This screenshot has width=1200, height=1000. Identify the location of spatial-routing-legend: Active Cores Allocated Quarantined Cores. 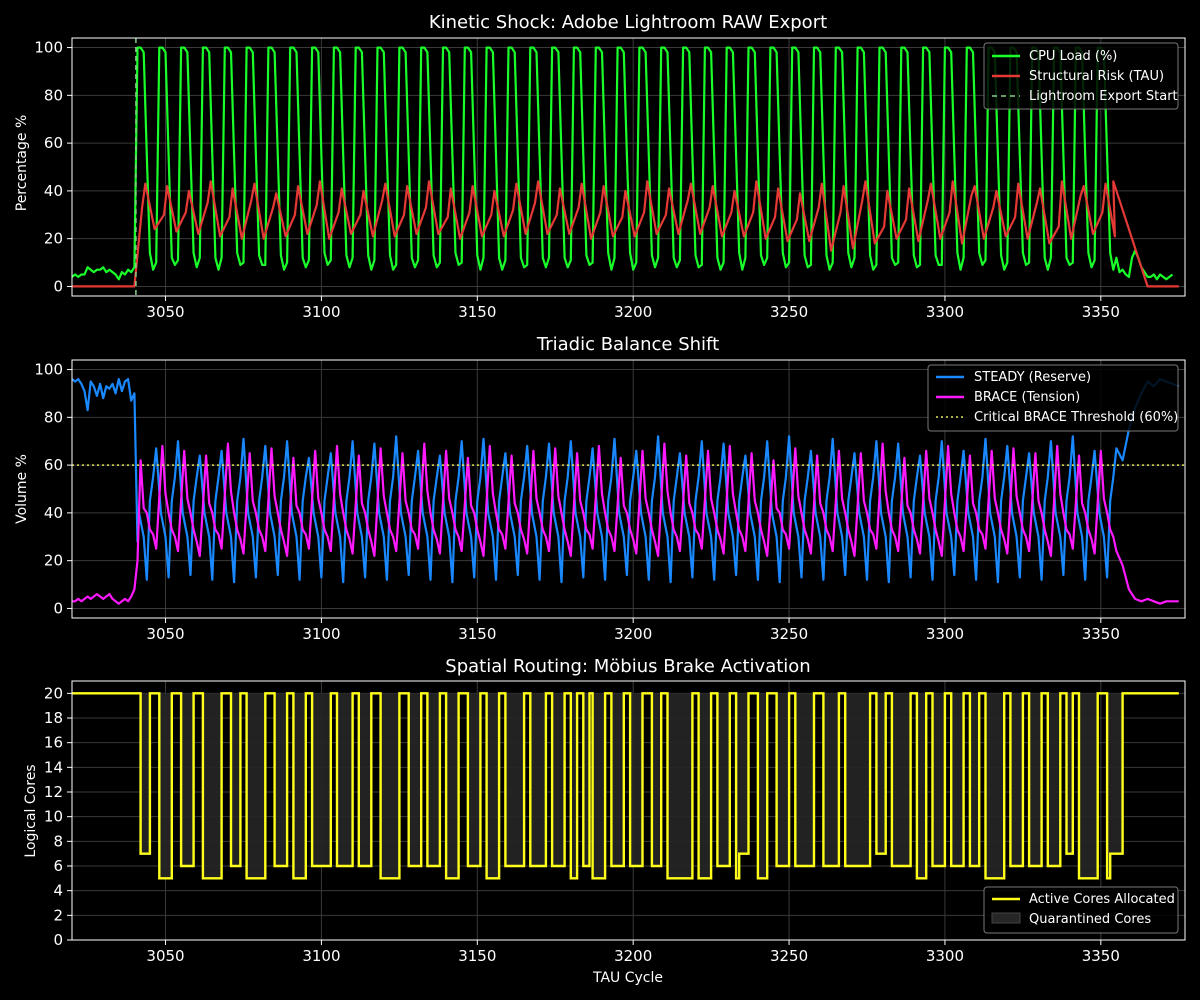
(1081, 910).